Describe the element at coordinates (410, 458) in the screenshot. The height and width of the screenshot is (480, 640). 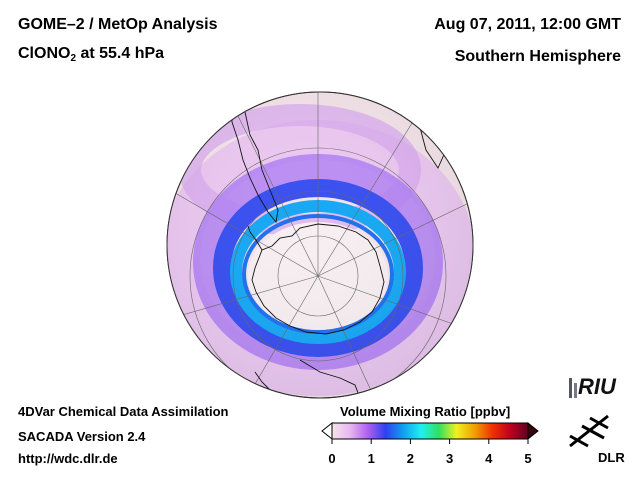
I see `colorbar-tick-label: 2` at that location.